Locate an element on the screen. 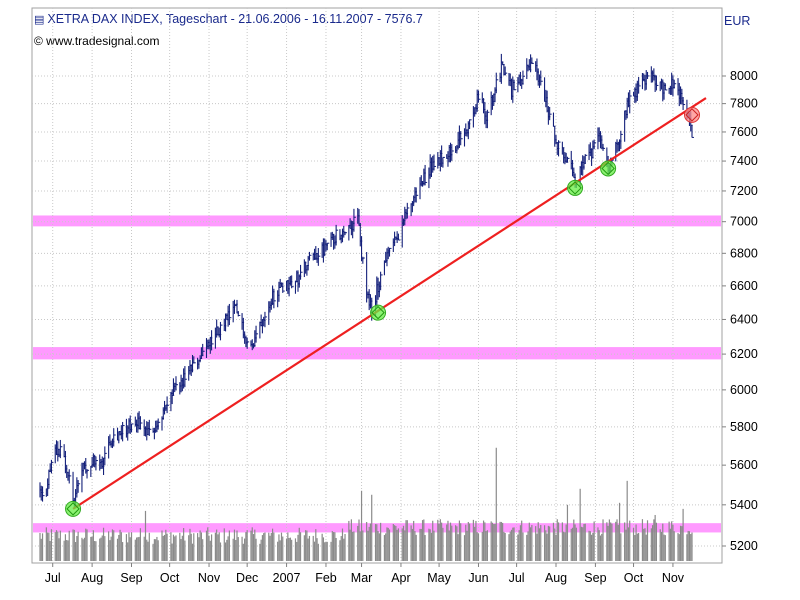 The width and height of the screenshot is (800, 600). y-tick-label: 7200 is located at coordinates (744, 191).